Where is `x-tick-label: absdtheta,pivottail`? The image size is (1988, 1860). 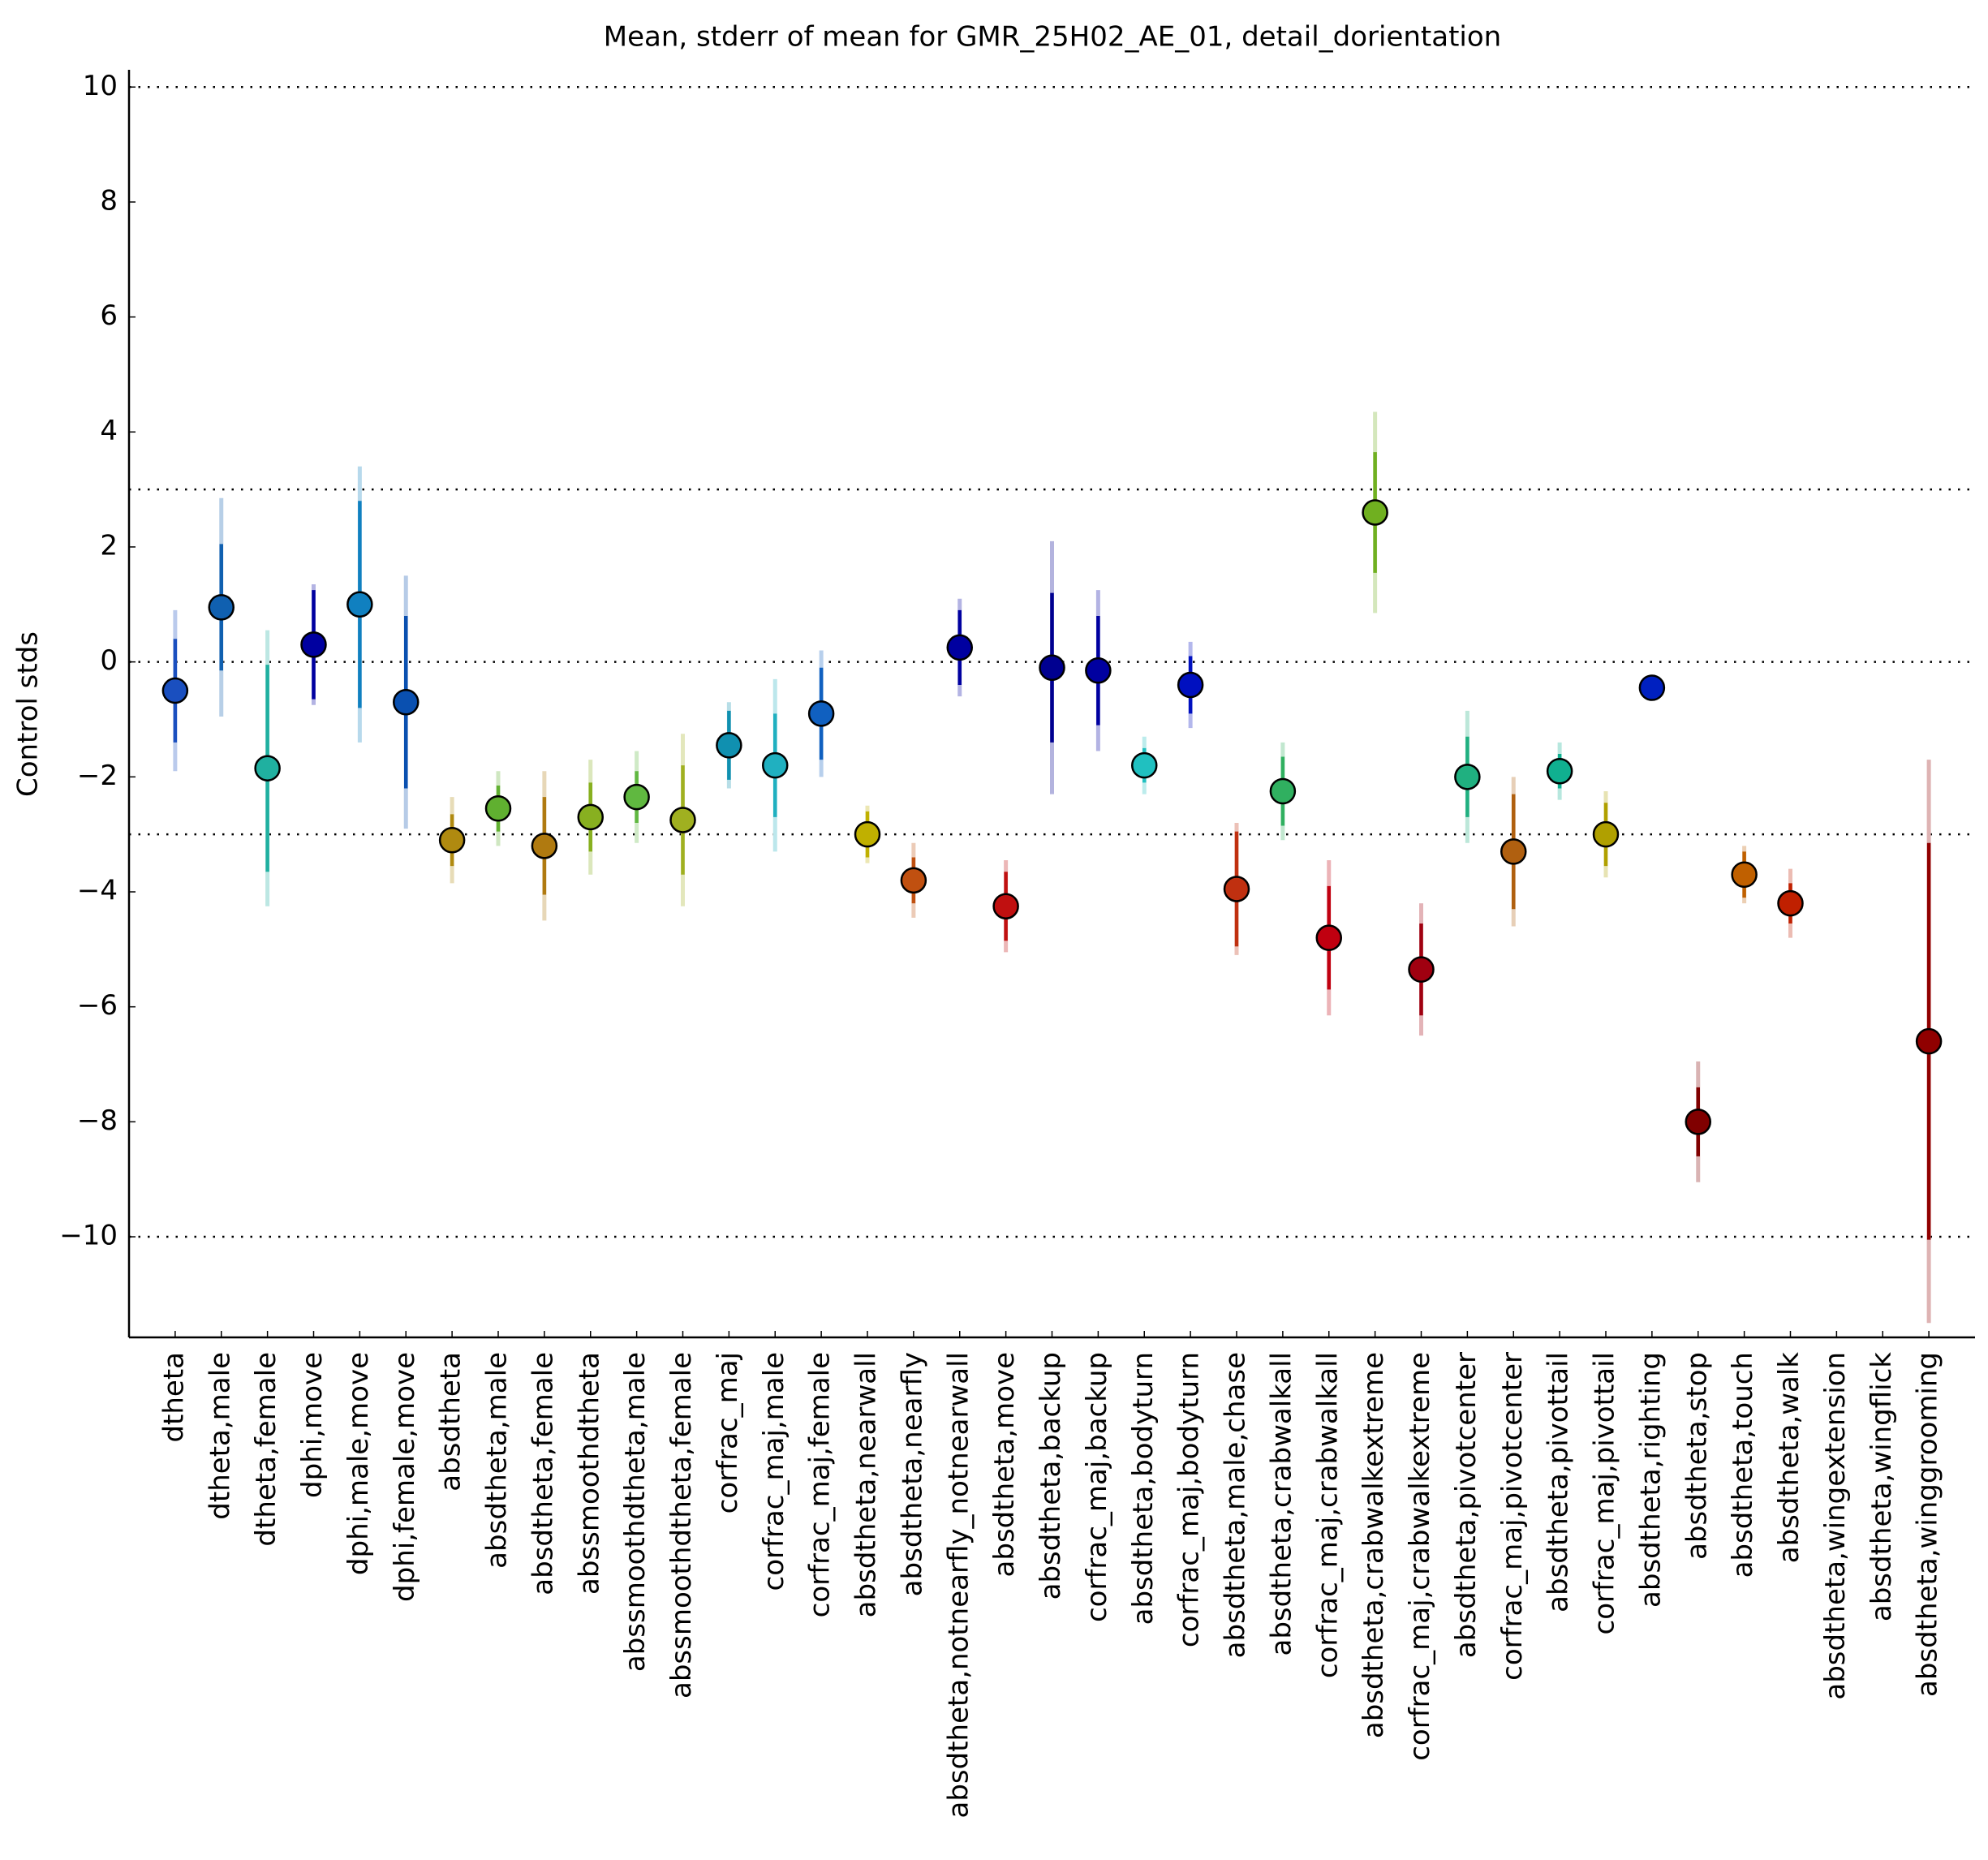 x-tick-label: absdtheta,pivottail is located at coordinates (1559, 1482).